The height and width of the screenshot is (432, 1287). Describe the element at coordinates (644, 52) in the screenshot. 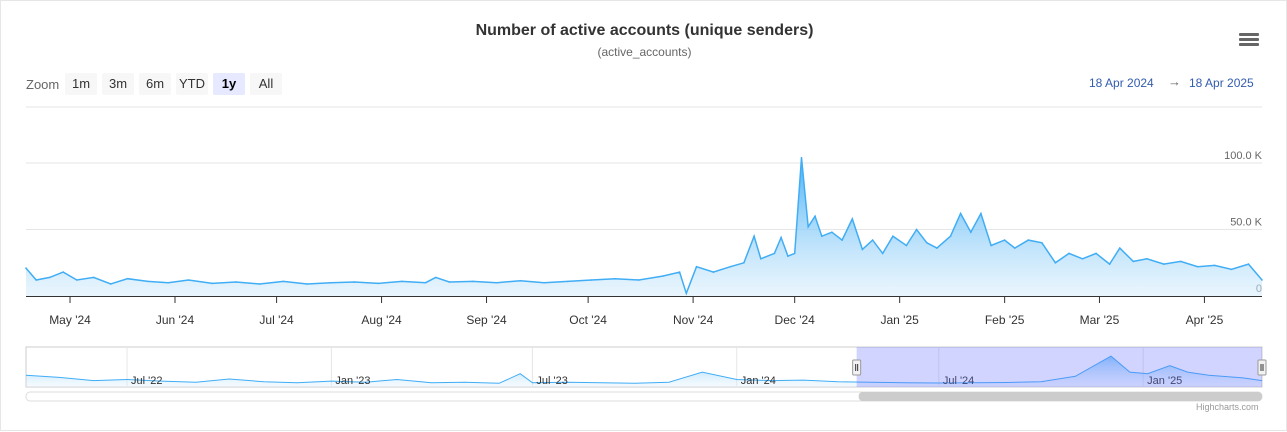

I see `chart-subtitle: (active_accounts)` at that location.